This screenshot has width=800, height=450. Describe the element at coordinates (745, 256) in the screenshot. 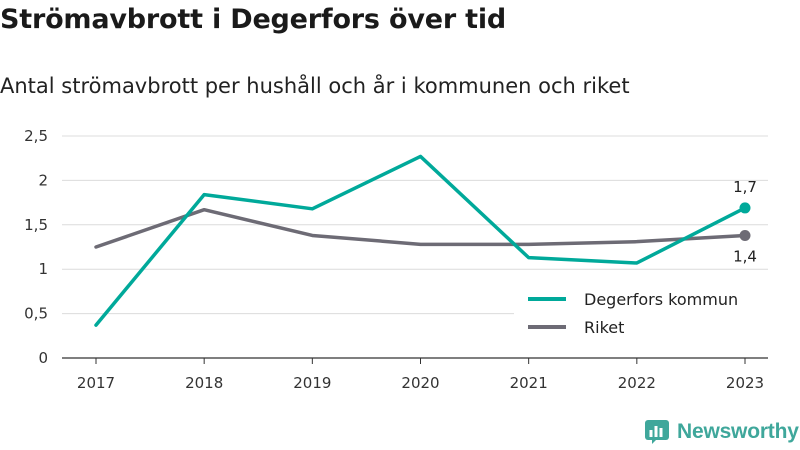

I see `data-label-riket: 1,4` at that location.